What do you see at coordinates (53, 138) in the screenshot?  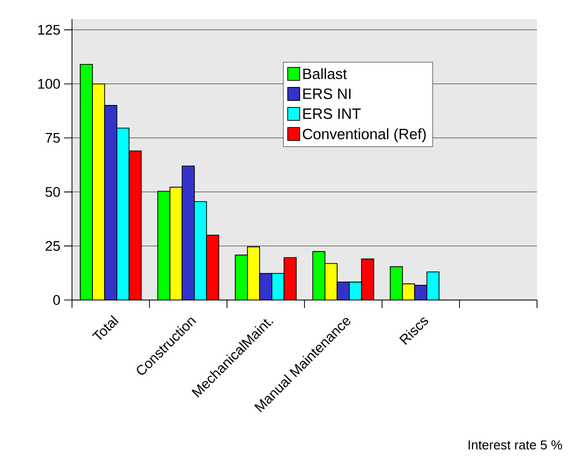 I see `y-tick-label: 75` at bounding box center [53, 138].